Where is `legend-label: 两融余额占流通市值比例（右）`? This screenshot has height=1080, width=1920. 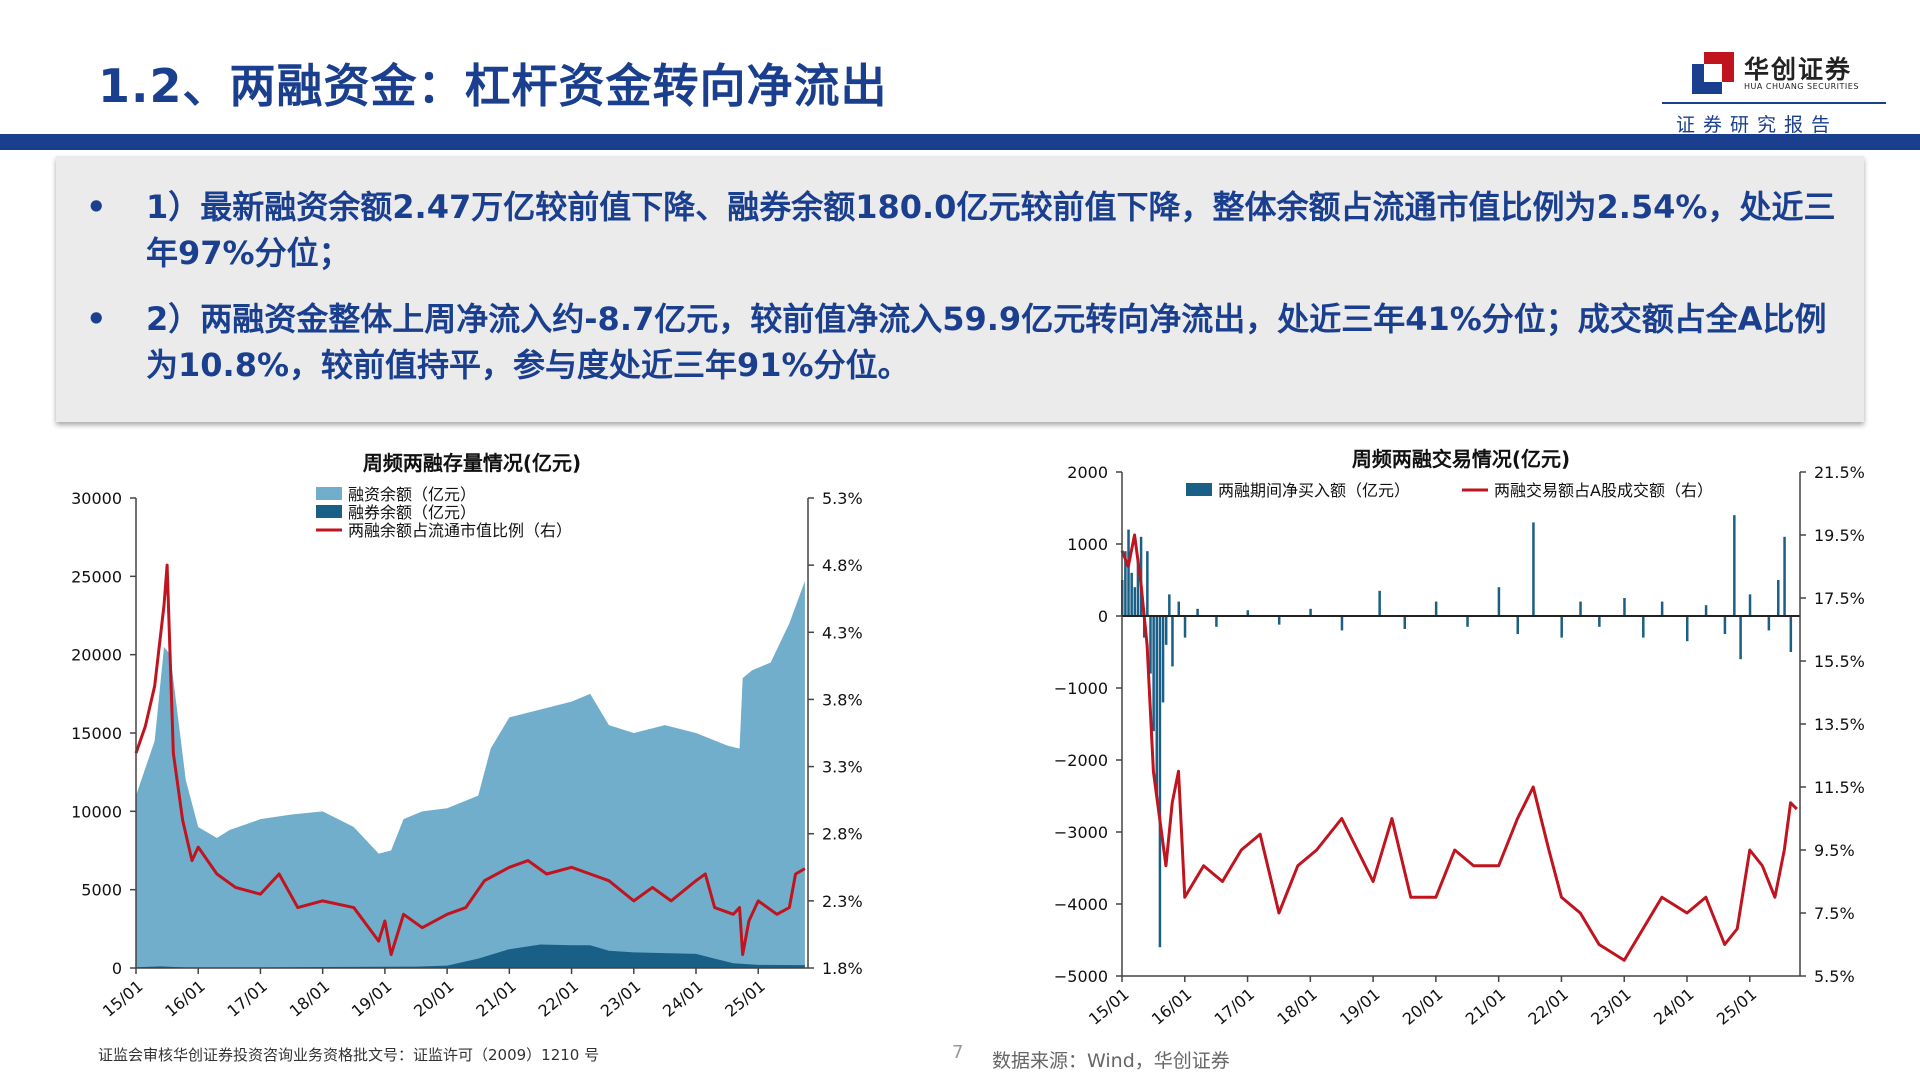
legend-label: 两融余额占流通市值比例（右） is located at coordinates (460, 530).